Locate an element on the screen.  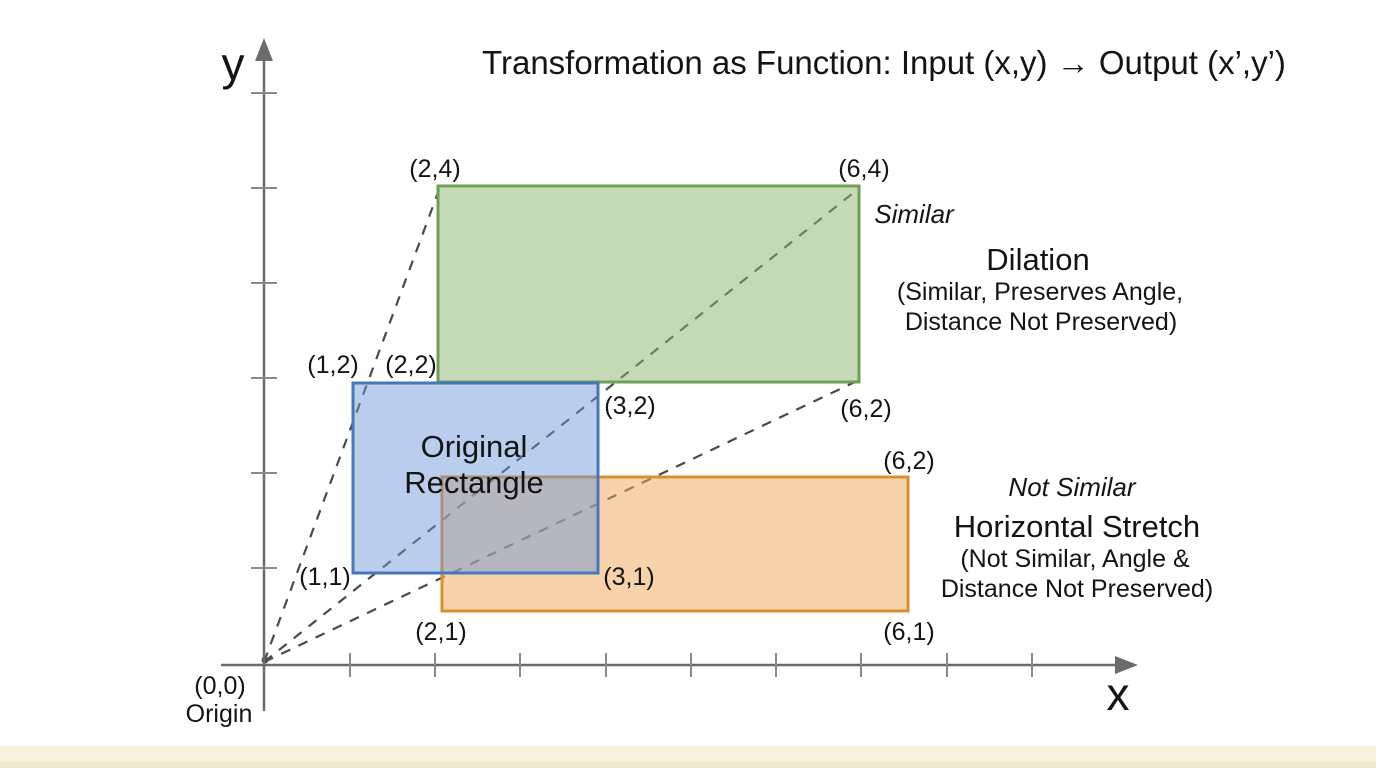
original-rect-label-line1: Original is located at coordinates (474, 446).